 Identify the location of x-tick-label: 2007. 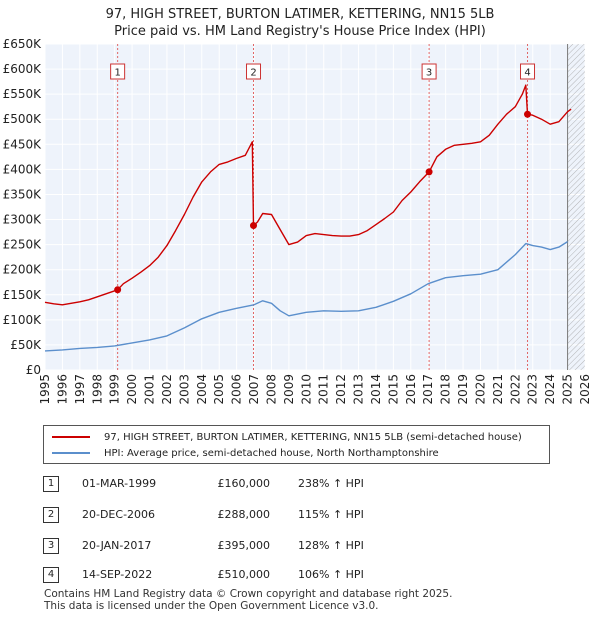
(254, 389).